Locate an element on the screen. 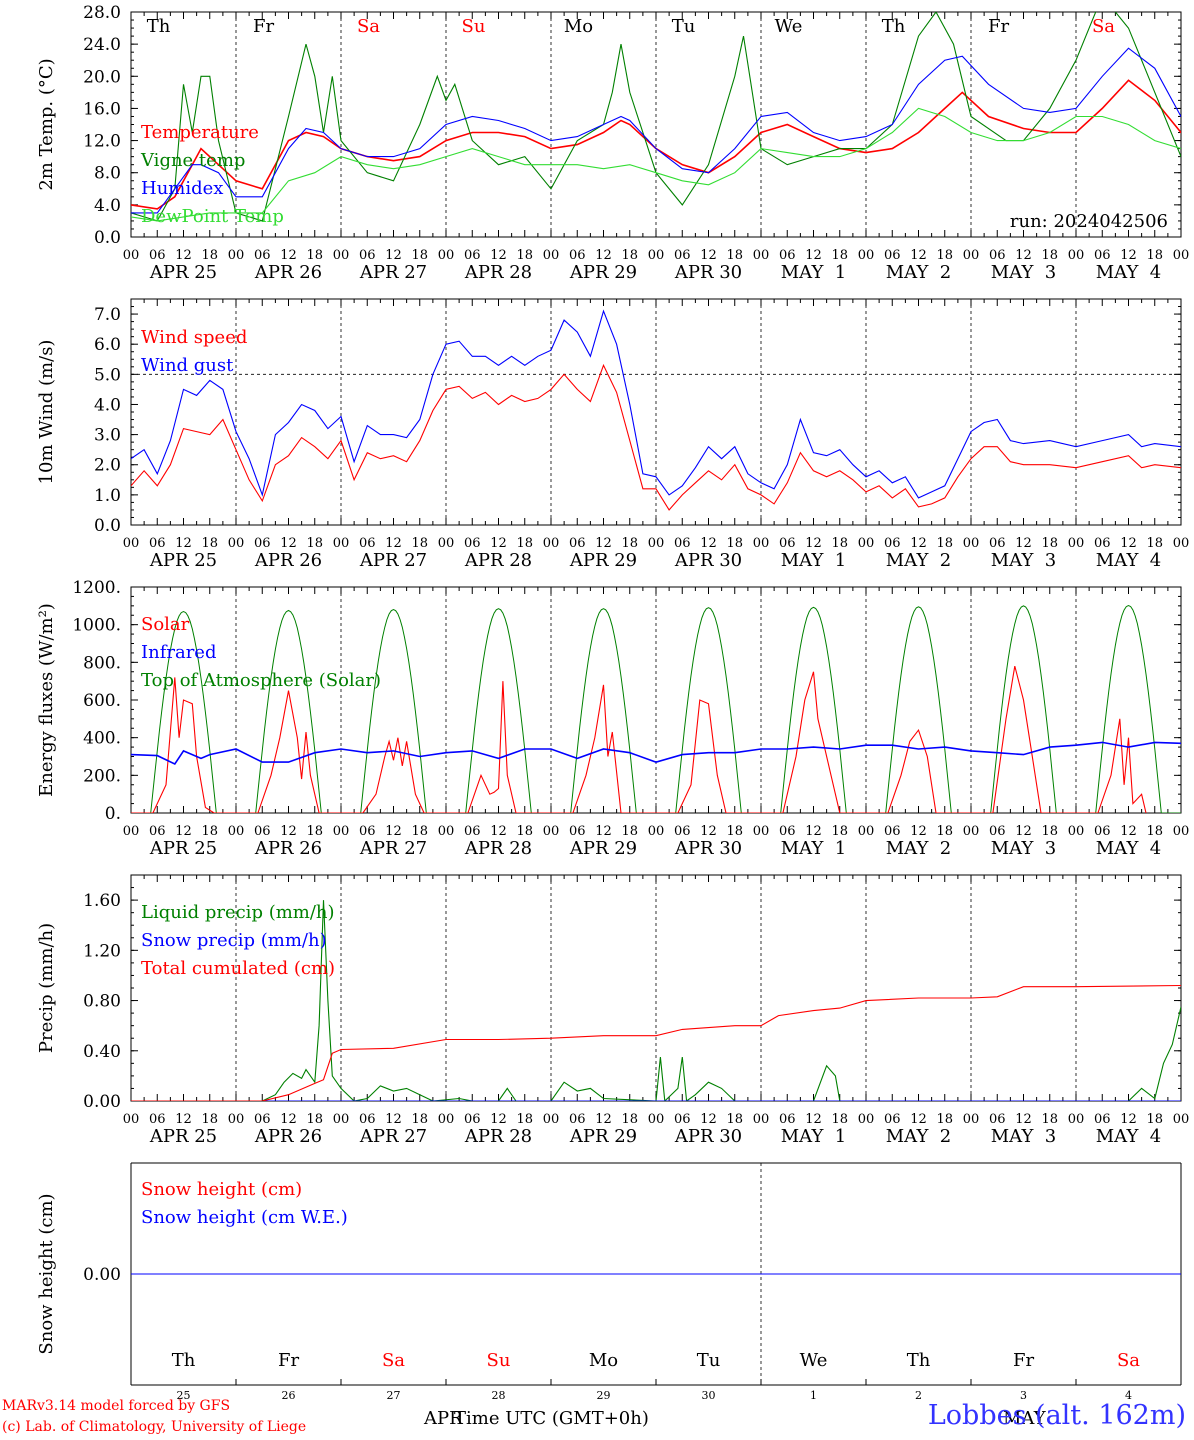  date-label: APR 26 is located at coordinates (288, 560).